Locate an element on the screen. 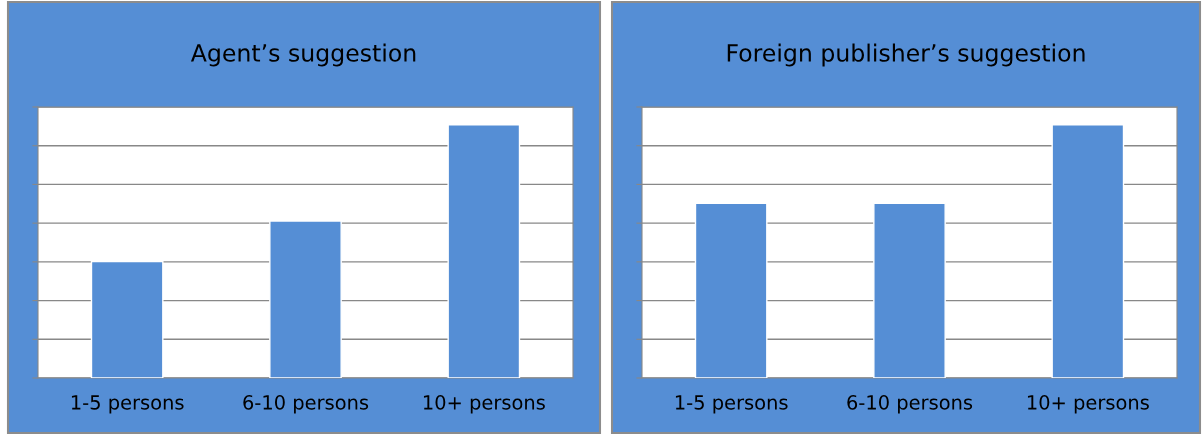 The height and width of the screenshot is (435, 1203). chart-title: Foreign publisher’s suggestion is located at coordinates (906, 55).